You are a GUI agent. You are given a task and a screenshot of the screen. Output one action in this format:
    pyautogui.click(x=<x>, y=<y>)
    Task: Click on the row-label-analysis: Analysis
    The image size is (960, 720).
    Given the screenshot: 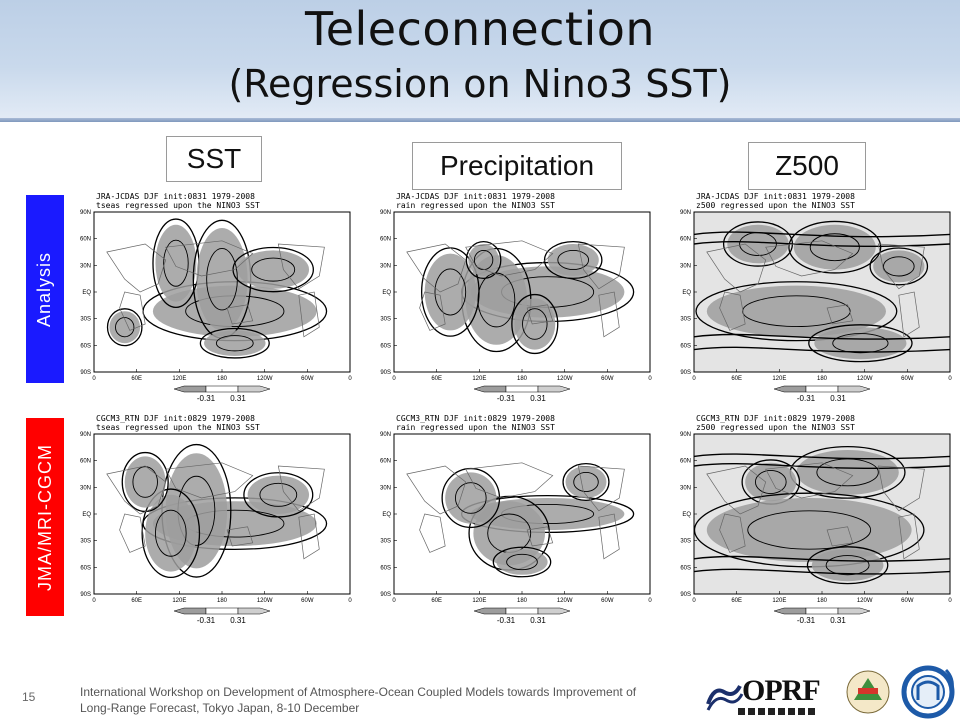 What is the action you would take?
    pyautogui.click(x=45, y=289)
    